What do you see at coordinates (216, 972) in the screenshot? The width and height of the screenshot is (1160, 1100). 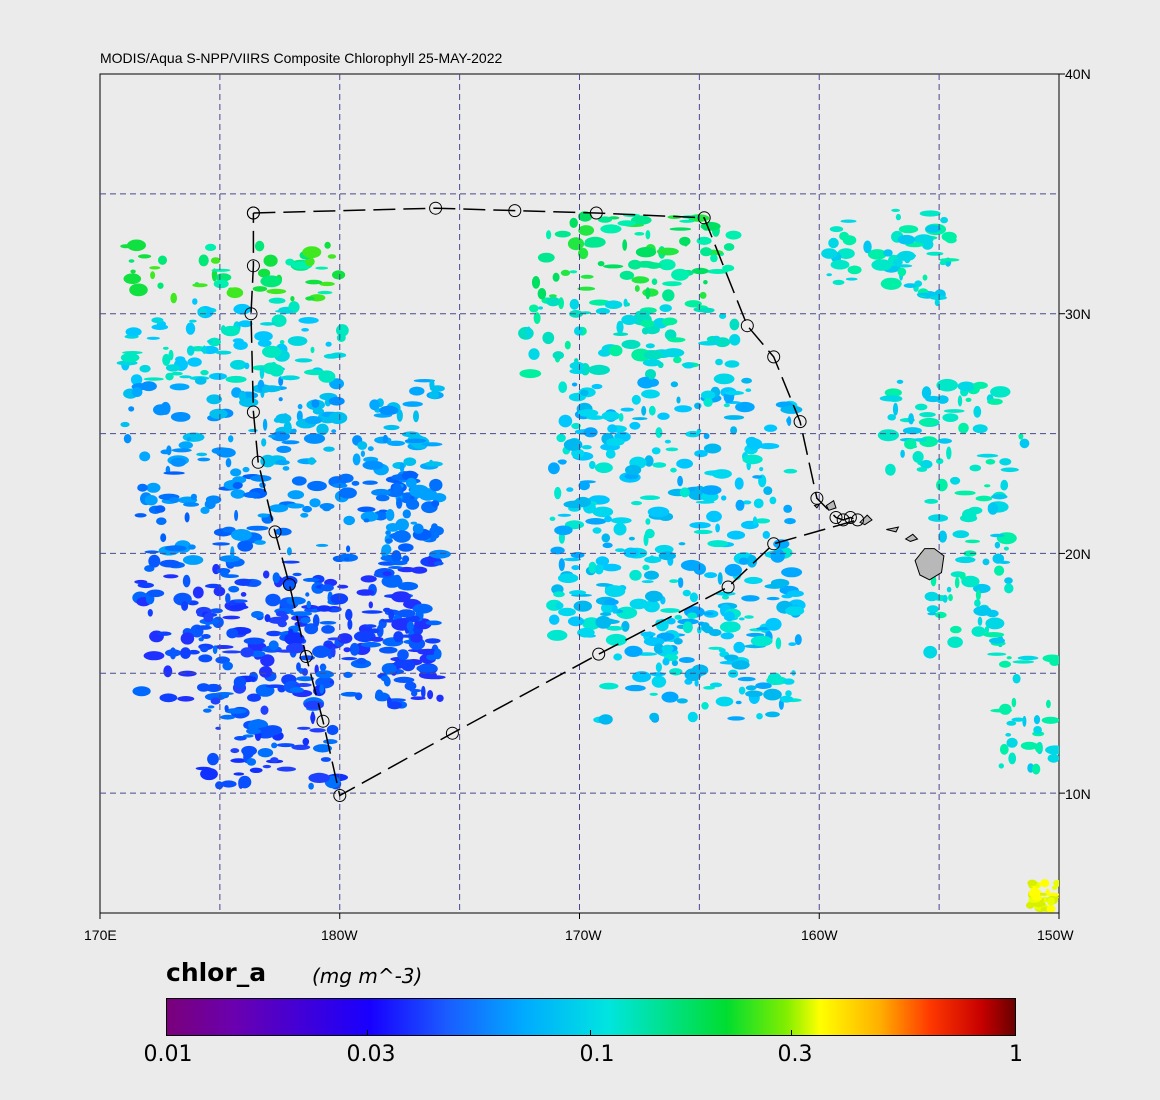 I see `colorbar-variable-name: chlor_a` at bounding box center [216, 972].